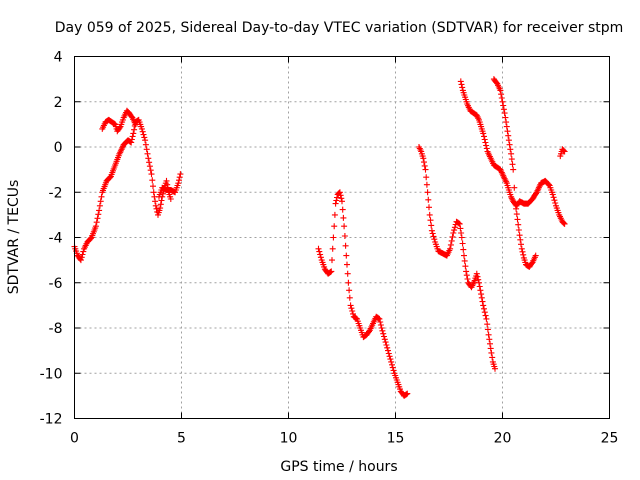 This screenshot has width=640, height=480. What do you see at coordinates (56, 329) in the screenshot?
I see `y-tick-label: -8` at bounding box center [56, 329].